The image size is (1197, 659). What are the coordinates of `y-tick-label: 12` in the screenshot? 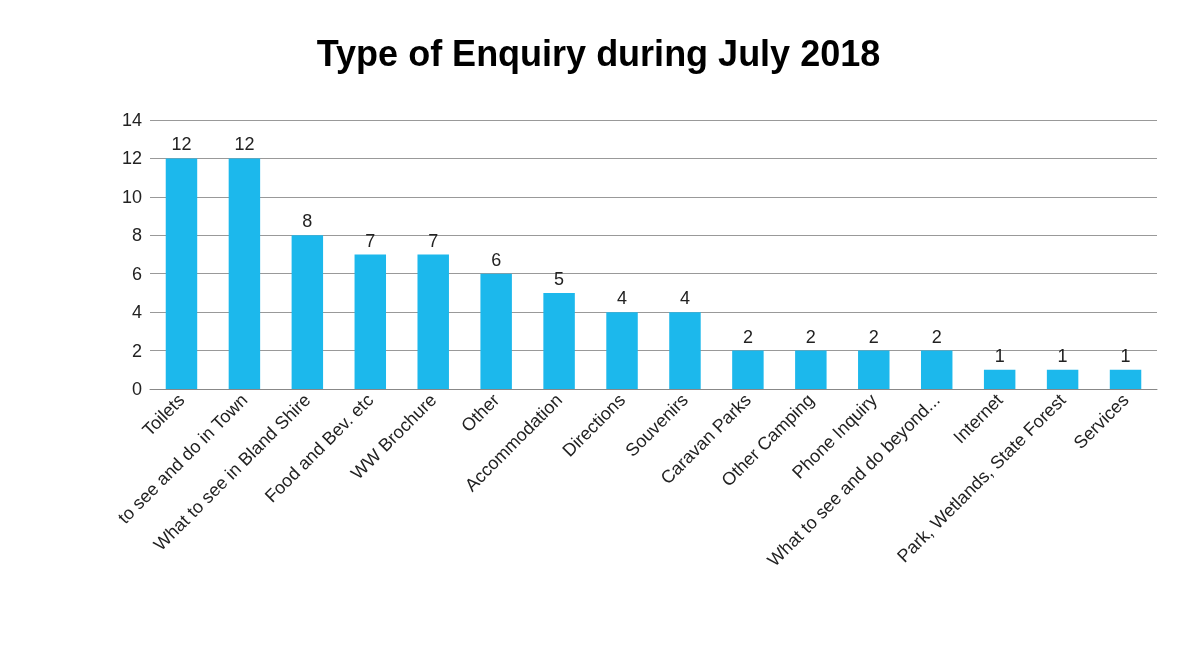 It's located at (131, 158).